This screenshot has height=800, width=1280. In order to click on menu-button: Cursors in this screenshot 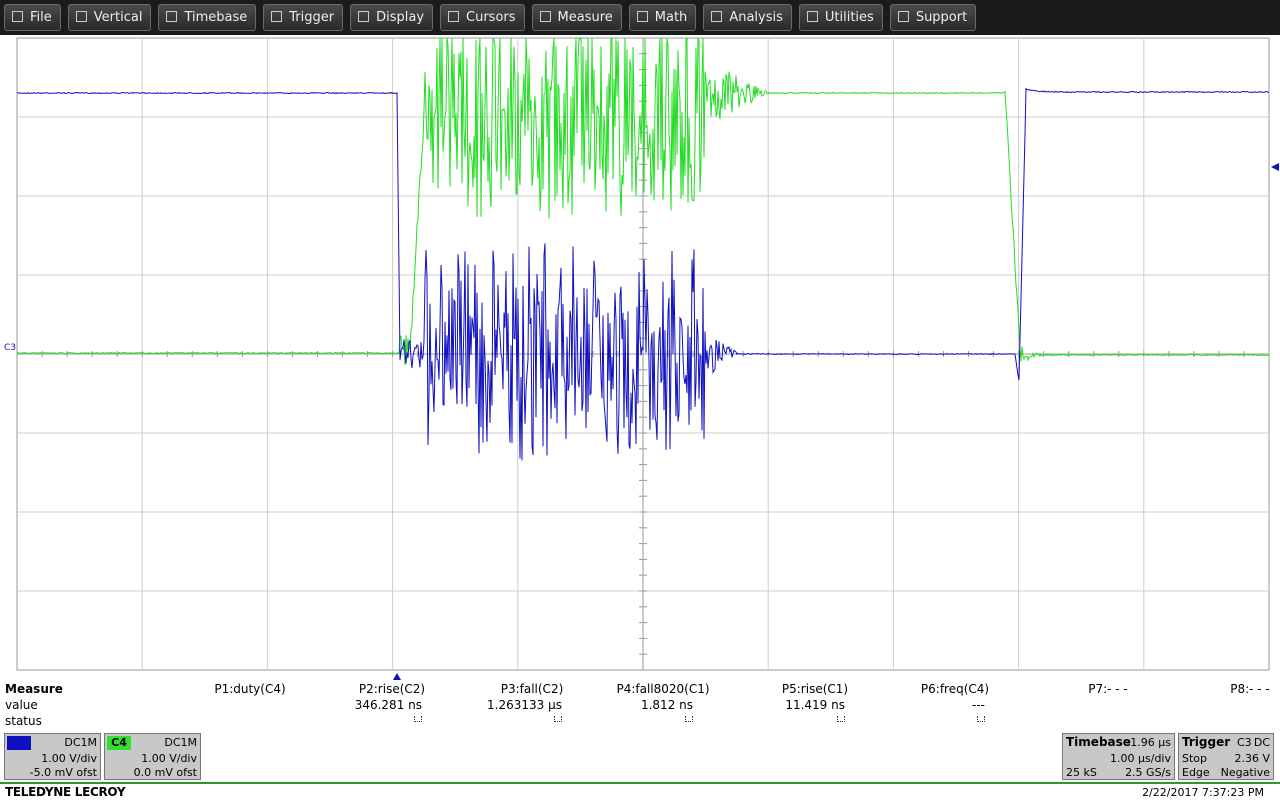, I will do `click(482, 17)`.